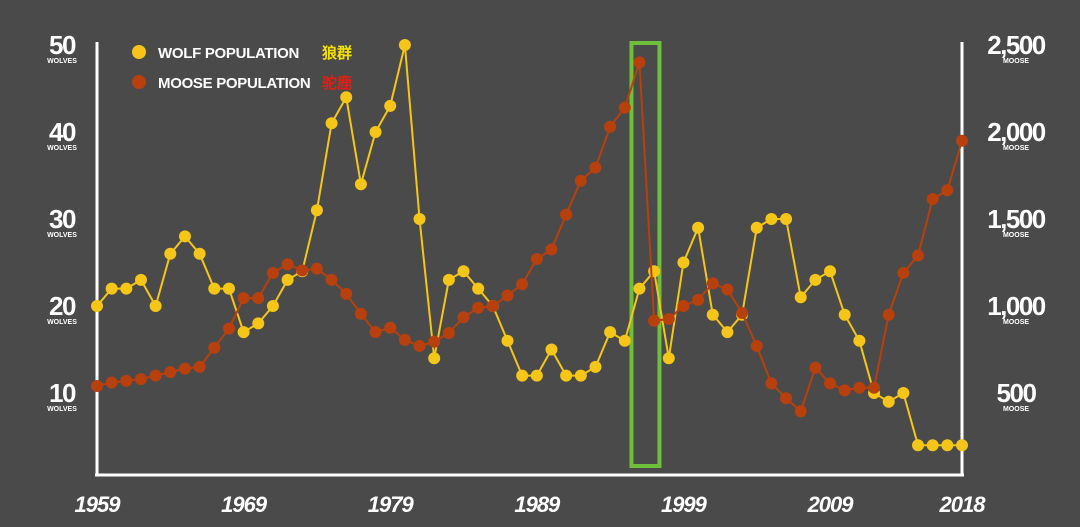 This screenshot has width=1080, height=527. I want to click on legend-cn-label: 驼鹿, so click(337, 83).